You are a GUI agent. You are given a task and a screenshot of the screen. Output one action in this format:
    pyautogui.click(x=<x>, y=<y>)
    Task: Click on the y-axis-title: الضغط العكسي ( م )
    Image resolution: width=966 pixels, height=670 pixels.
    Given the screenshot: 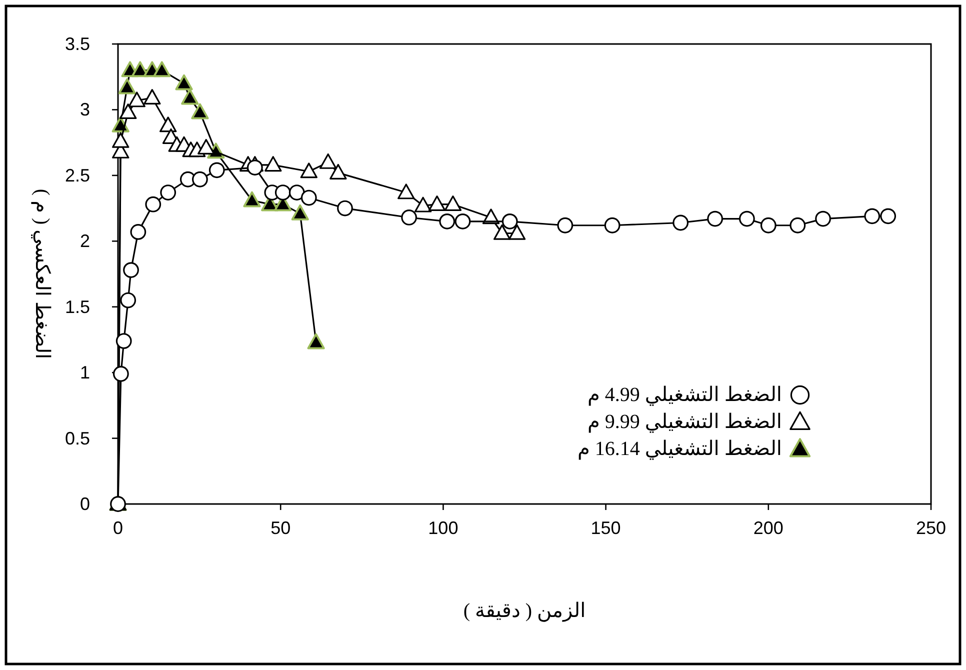 What is the action you would take?
    pyautogui.click(x=42, y=274)
    